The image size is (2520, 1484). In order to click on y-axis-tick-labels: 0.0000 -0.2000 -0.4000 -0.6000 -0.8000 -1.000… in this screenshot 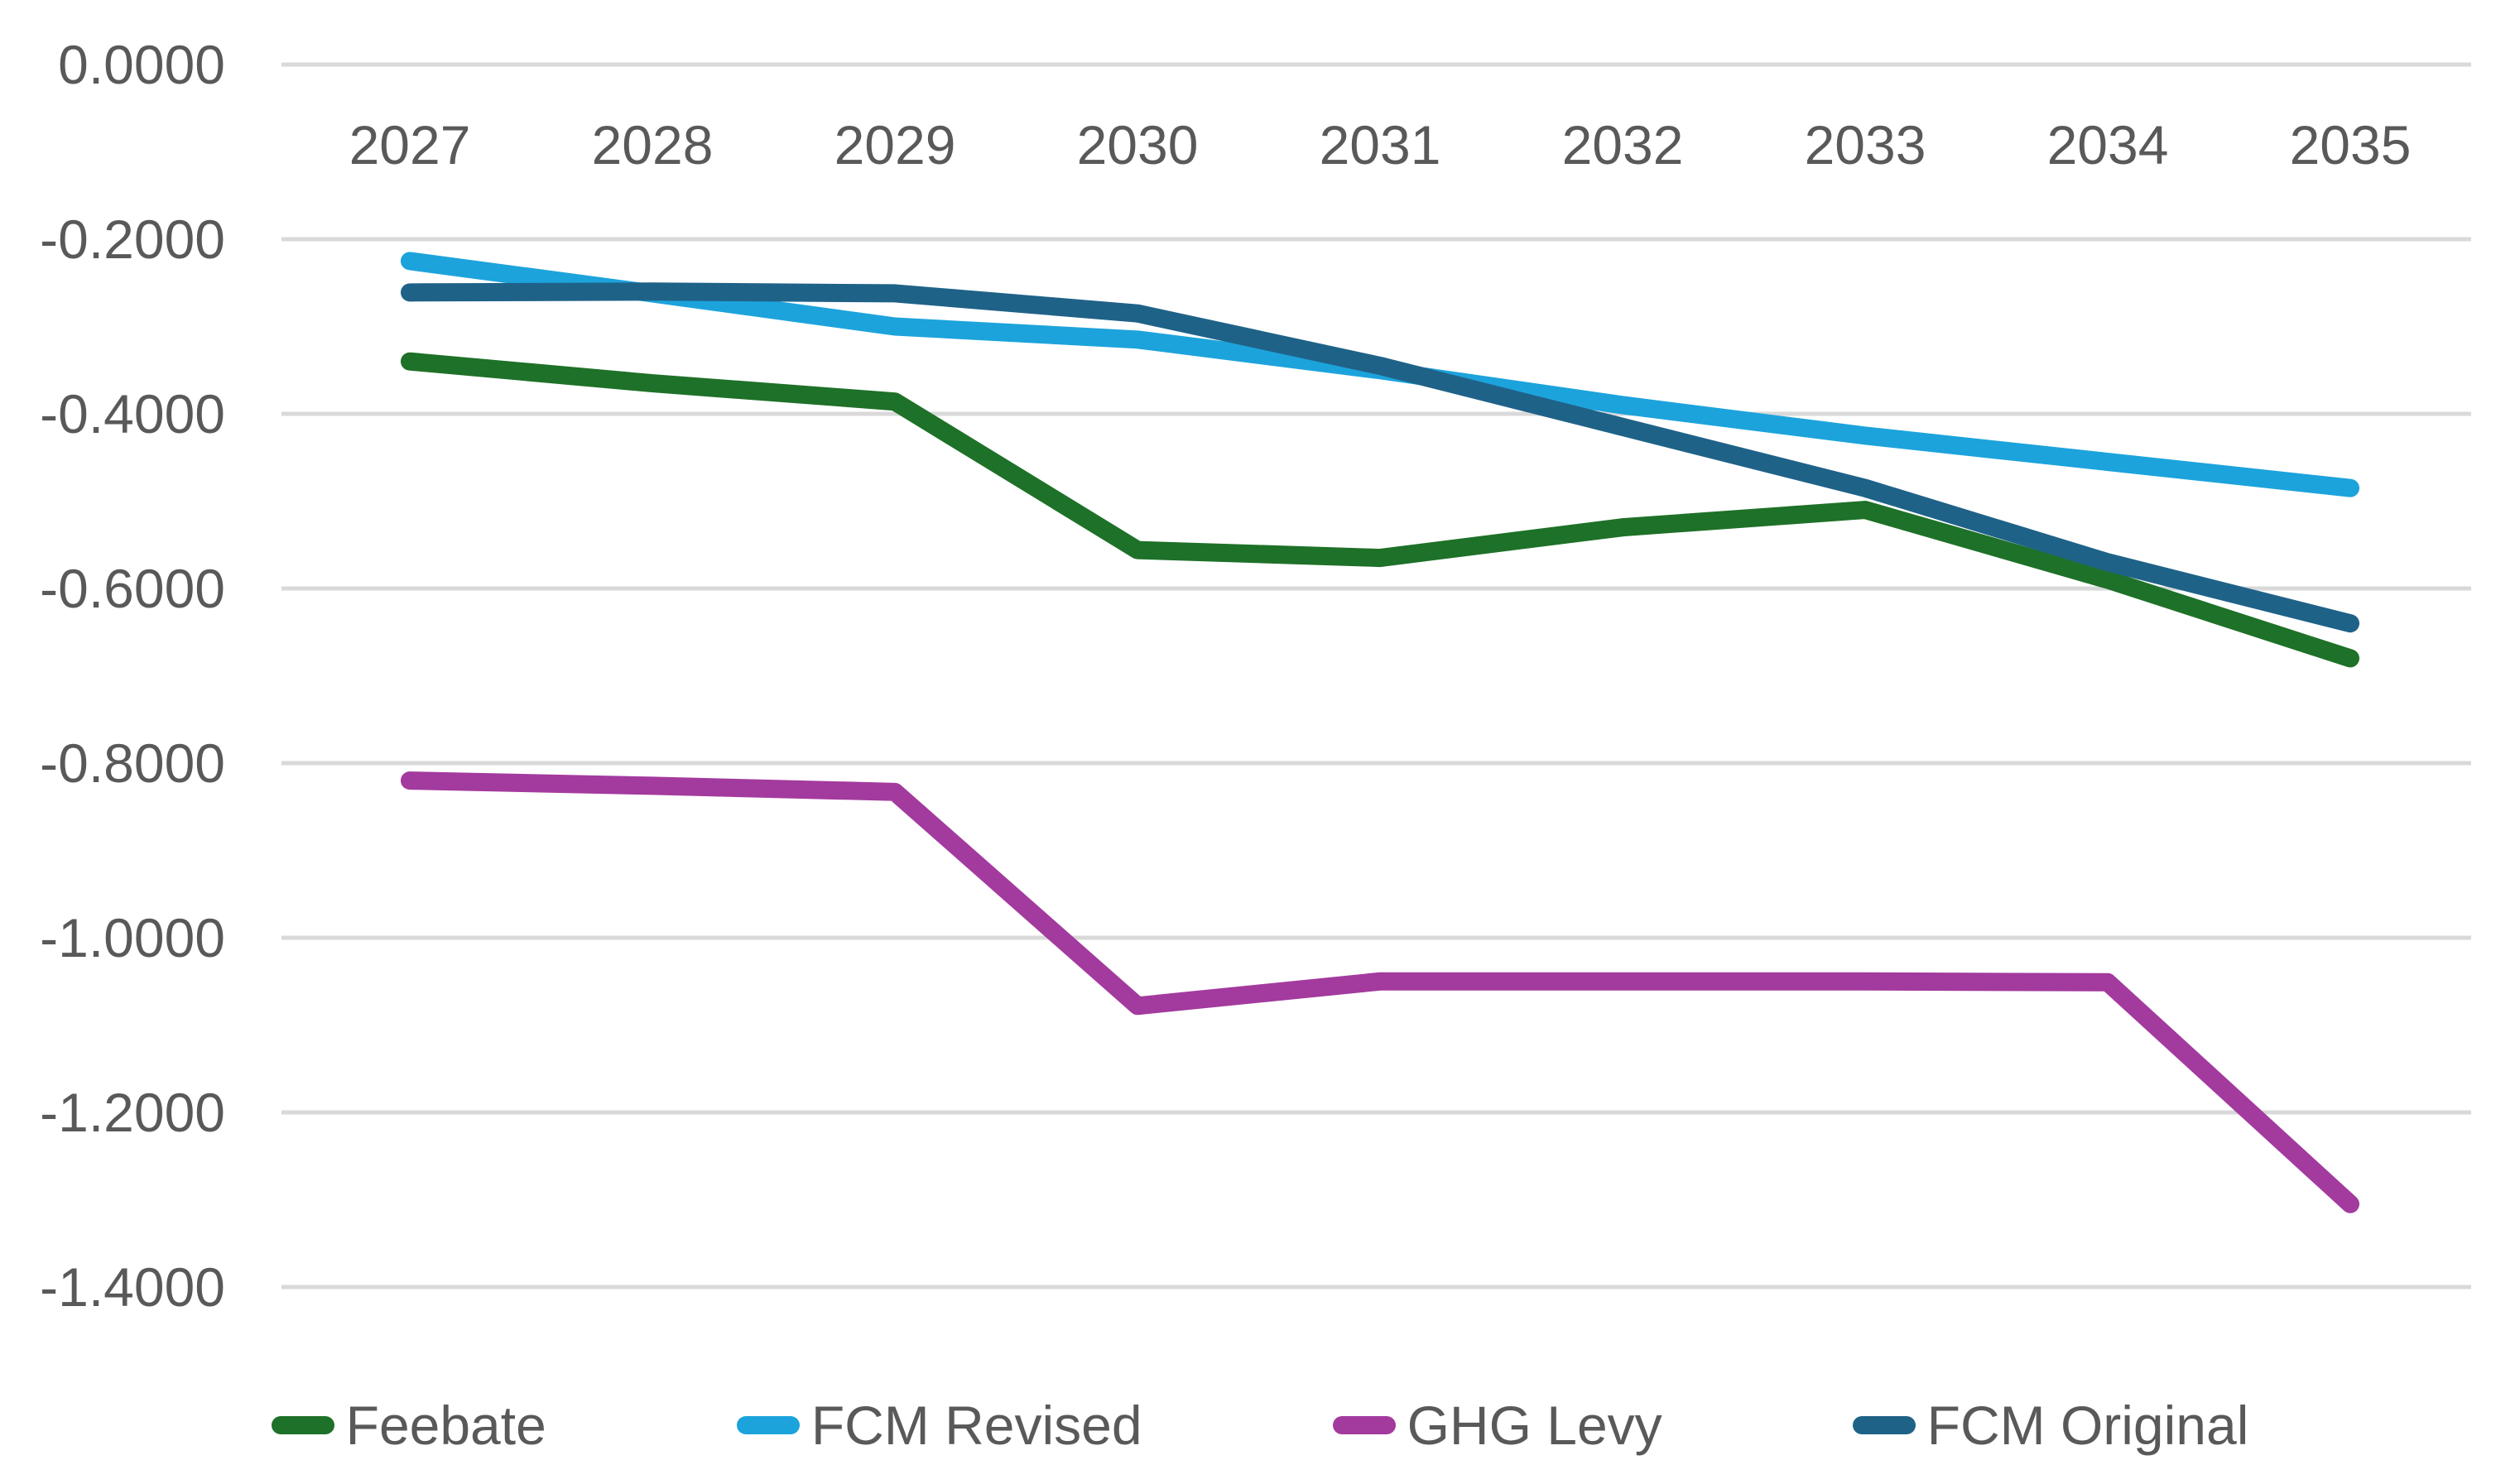, I will do `click(132, 676)`.